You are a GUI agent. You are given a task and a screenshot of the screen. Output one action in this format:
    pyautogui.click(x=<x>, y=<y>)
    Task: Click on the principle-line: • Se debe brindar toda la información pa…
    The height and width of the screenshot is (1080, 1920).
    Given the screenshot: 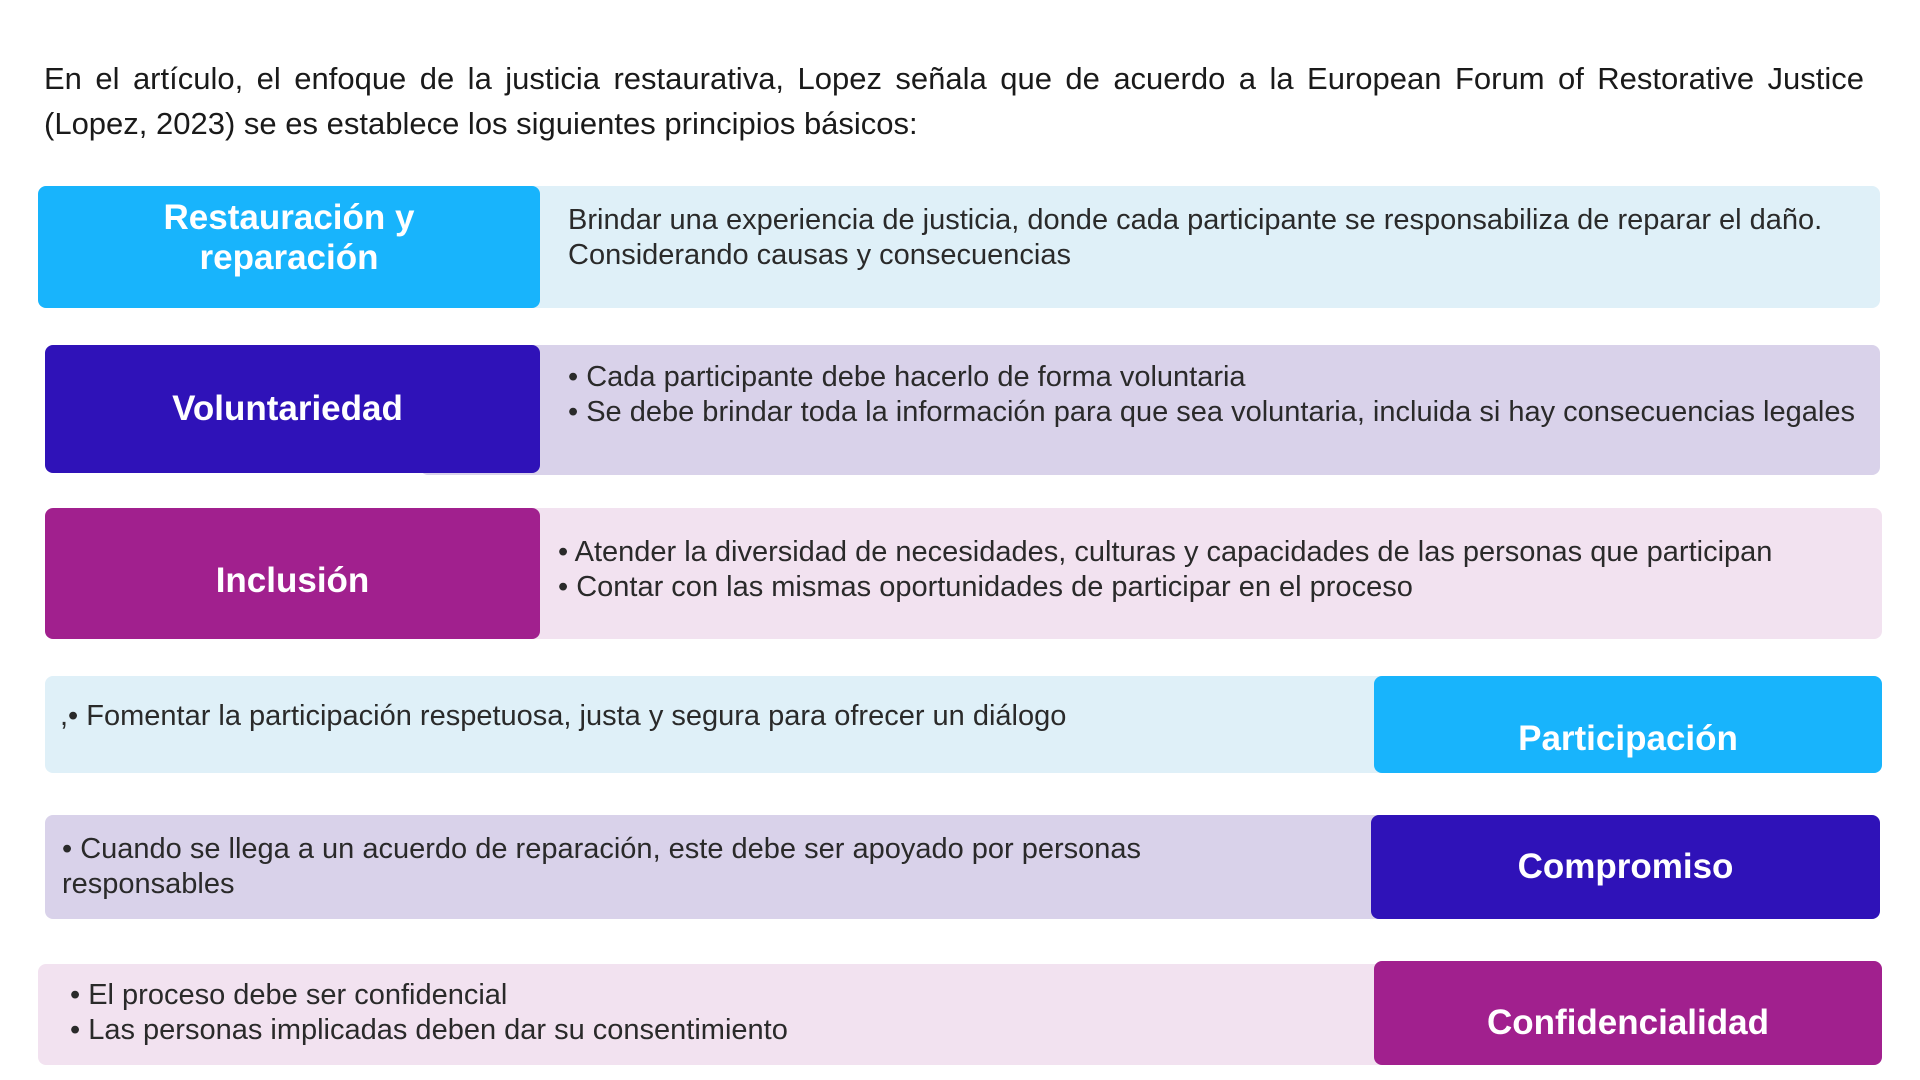 What is the action you would take?
    pyautogui.click(x=1211, y=412)
    